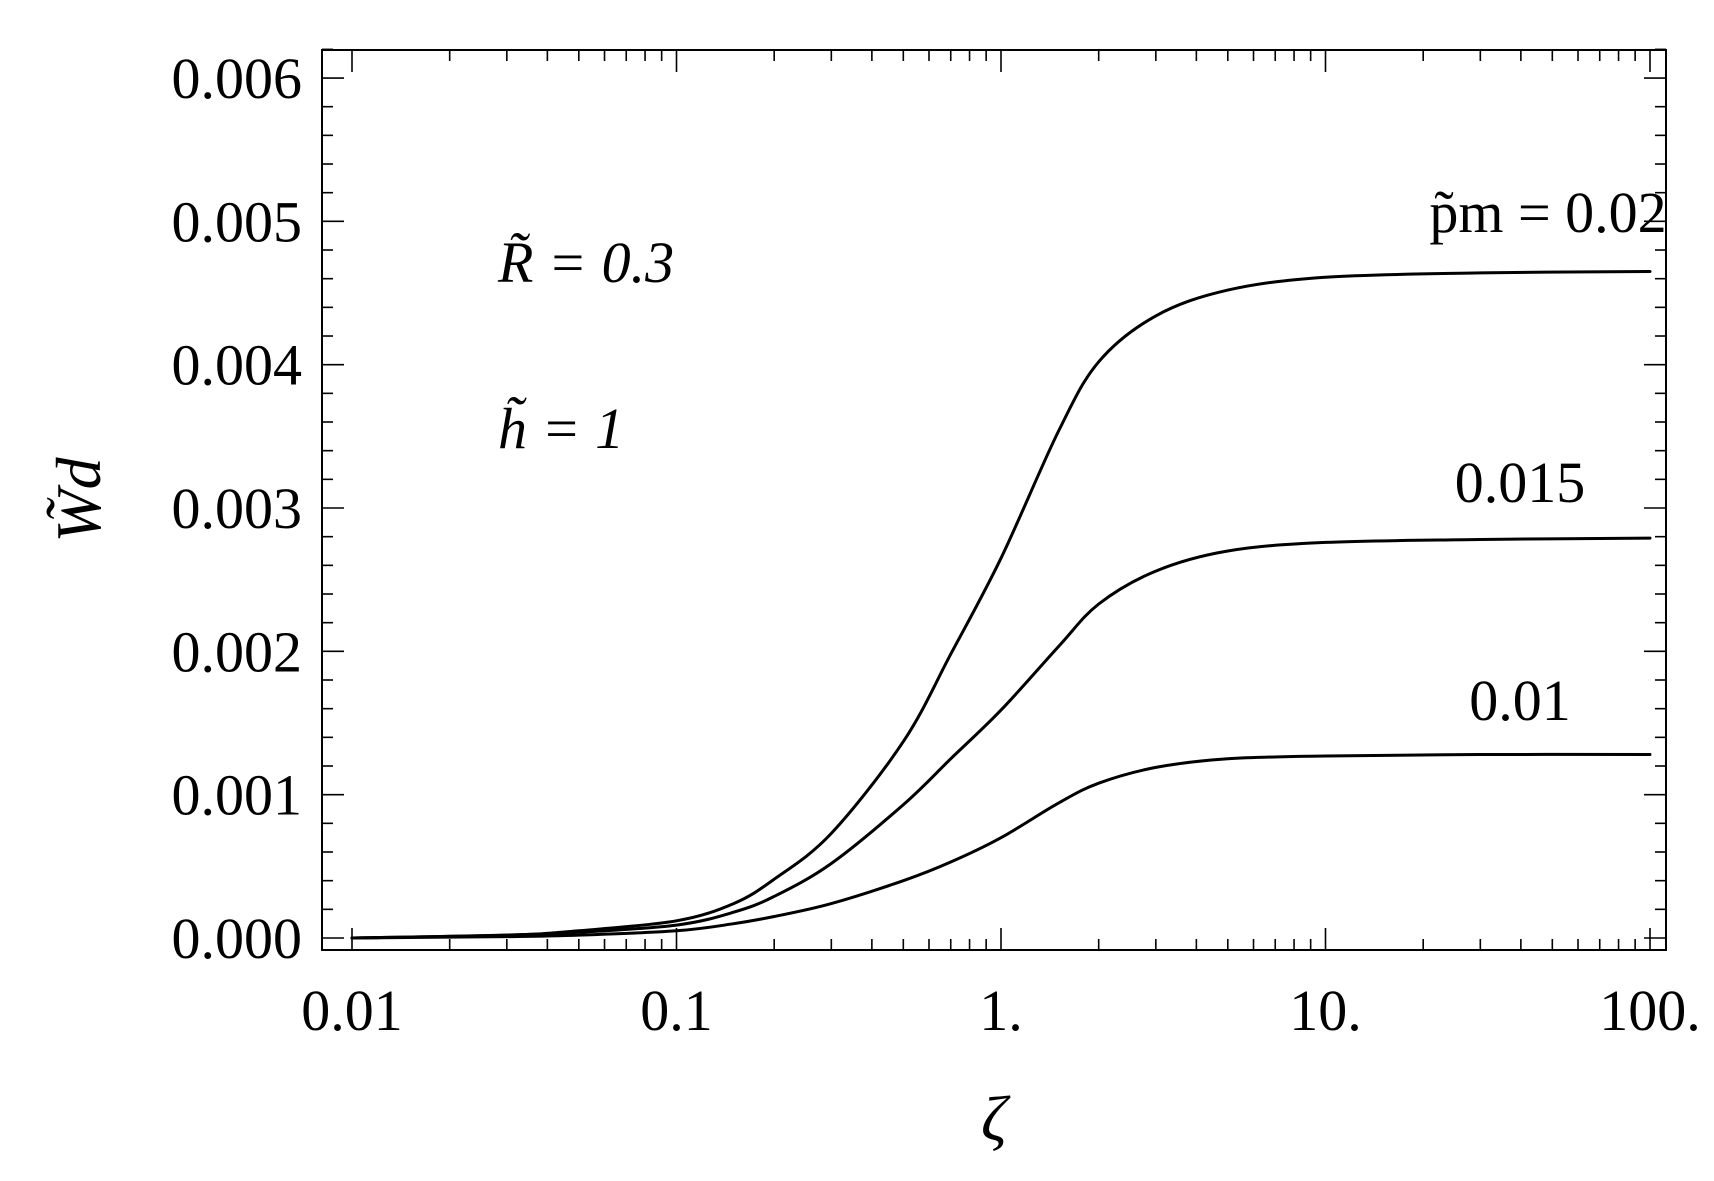 Image resolution: width=1714 pixels, height=1181 pixels. What do you see at coordinates (1325, 1010) in the screenshot?
I see `x-tick-label: 10.` at bounding box center [1325, 1010].